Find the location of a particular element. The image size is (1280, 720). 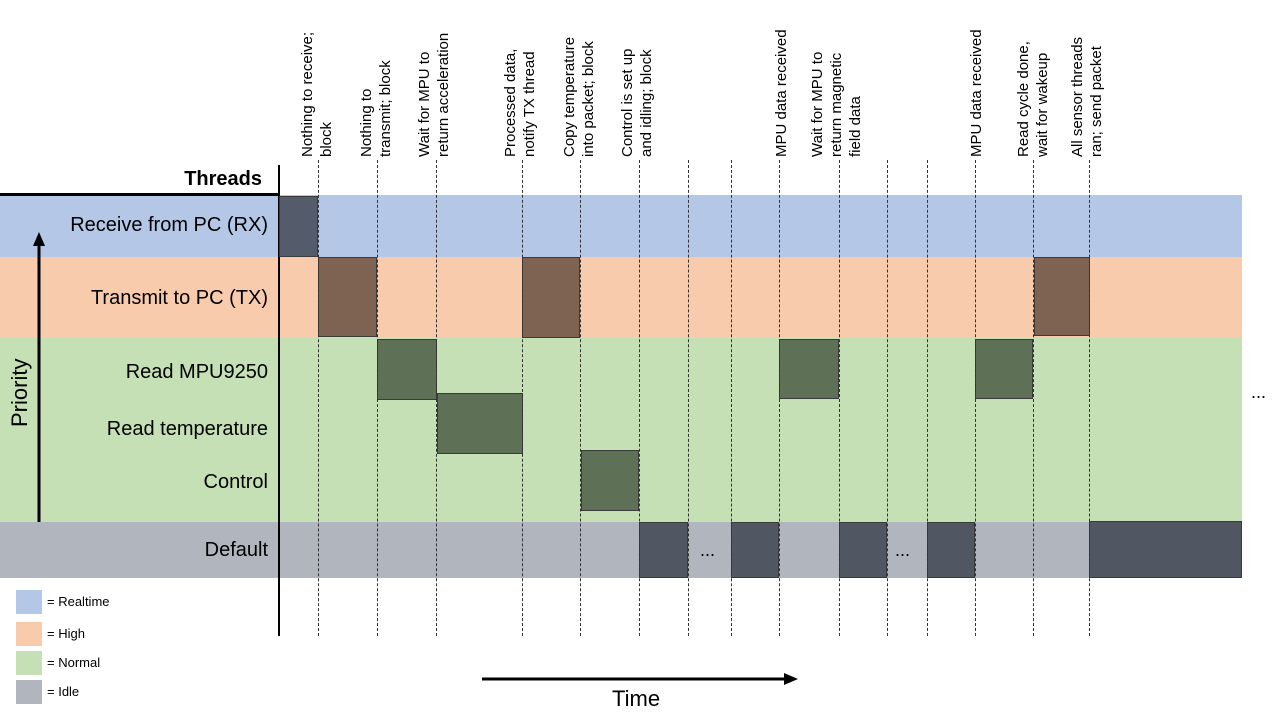

event-note: Wait for MPU to return magnetic field data is located at coordinates (836, 104).